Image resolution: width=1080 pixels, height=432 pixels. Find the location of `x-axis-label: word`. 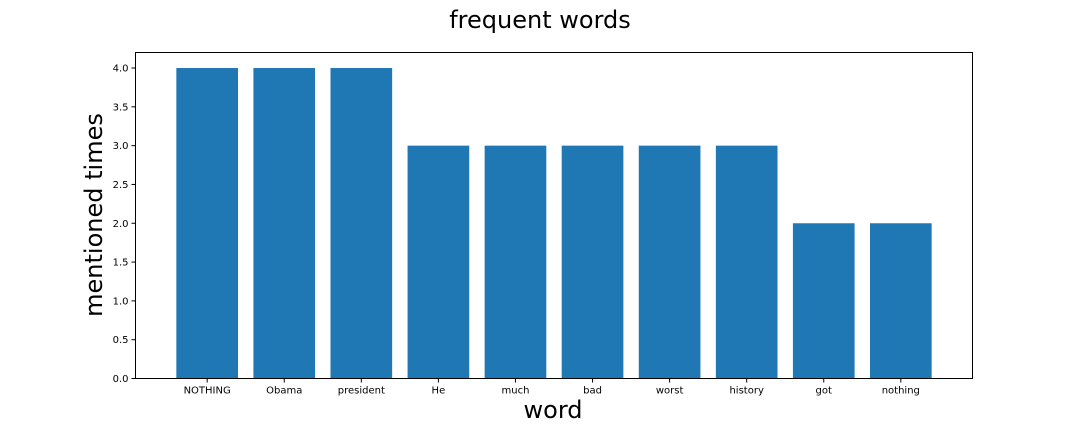

x-axis-label: word is located at coordinates (553, 410).